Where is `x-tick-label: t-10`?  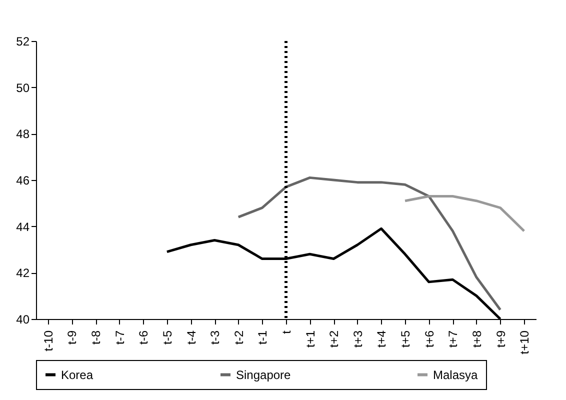 x-tick-label: t-10 is located at coordinates (48, 341).